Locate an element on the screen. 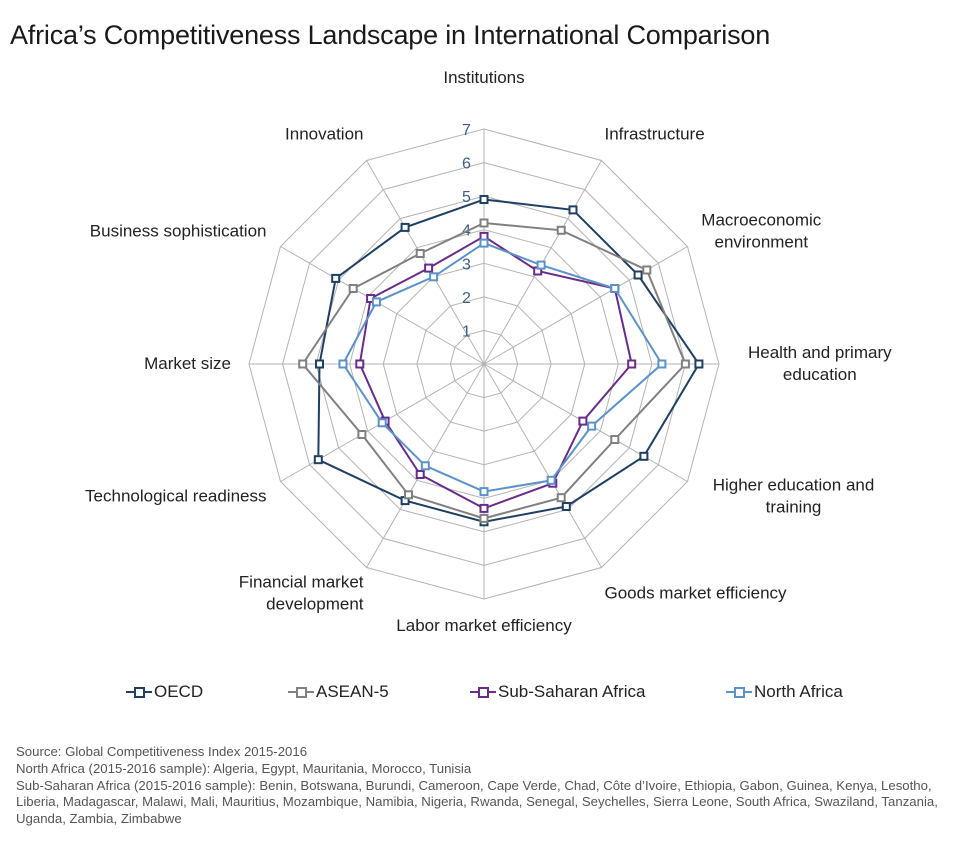  series-sub-saharan-africa is located at coordinates (496, 372).